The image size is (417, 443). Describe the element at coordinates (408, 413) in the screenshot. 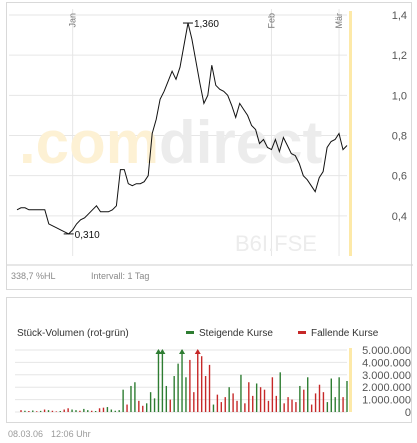

I see `volume-y-tick-label: 0` at that location.